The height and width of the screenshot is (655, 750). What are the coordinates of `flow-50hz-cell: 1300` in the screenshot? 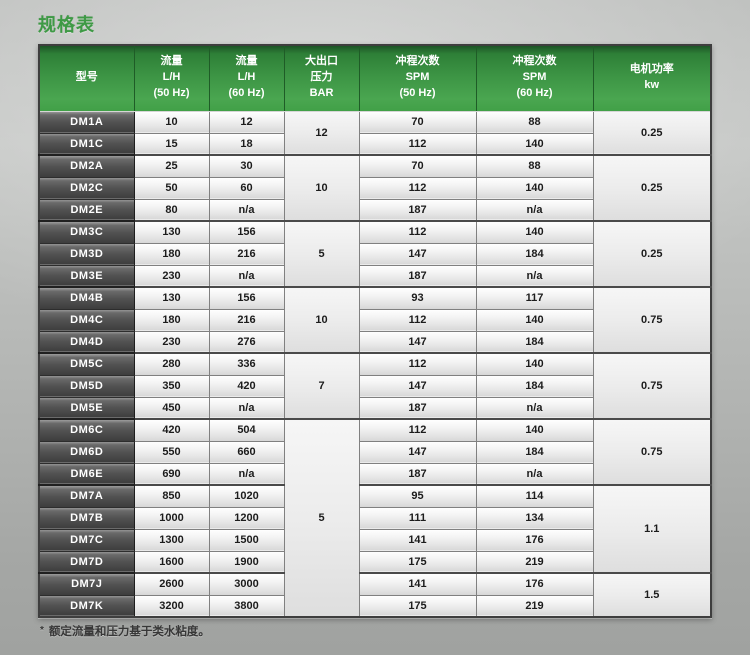 It's located at (171, 540).